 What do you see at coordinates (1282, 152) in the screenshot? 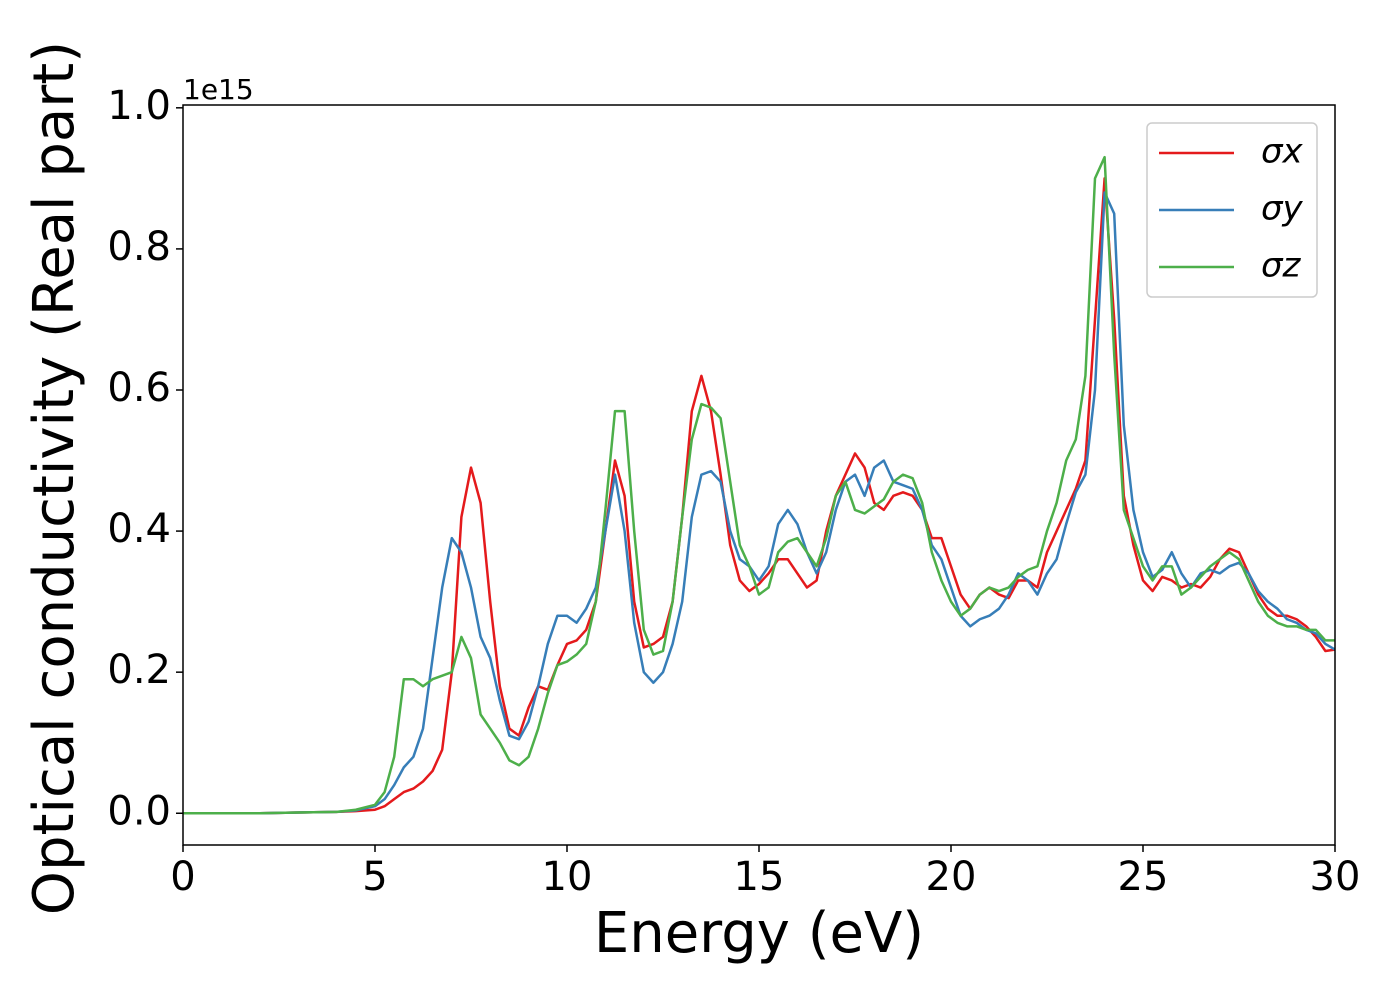
I see `legend-label: σx` at bounding box center [1282, 152].